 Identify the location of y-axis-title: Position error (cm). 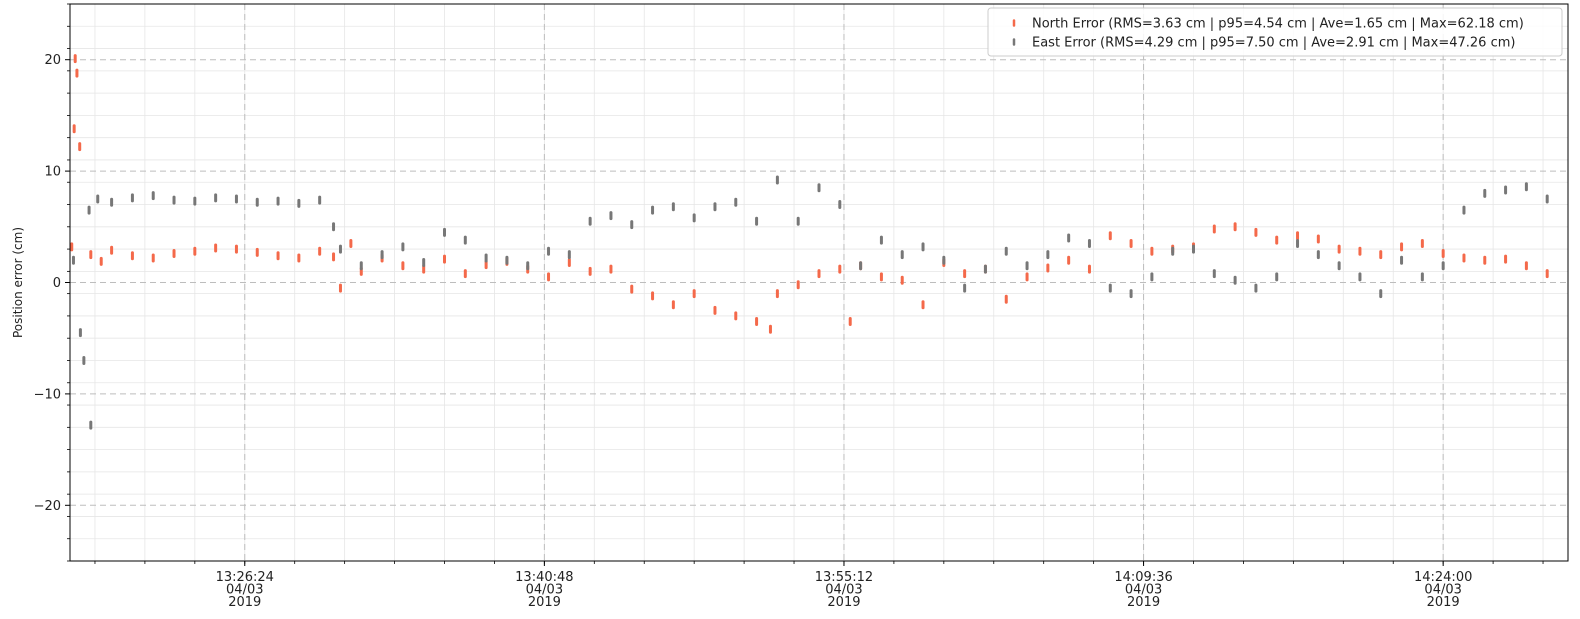
(18, 282).